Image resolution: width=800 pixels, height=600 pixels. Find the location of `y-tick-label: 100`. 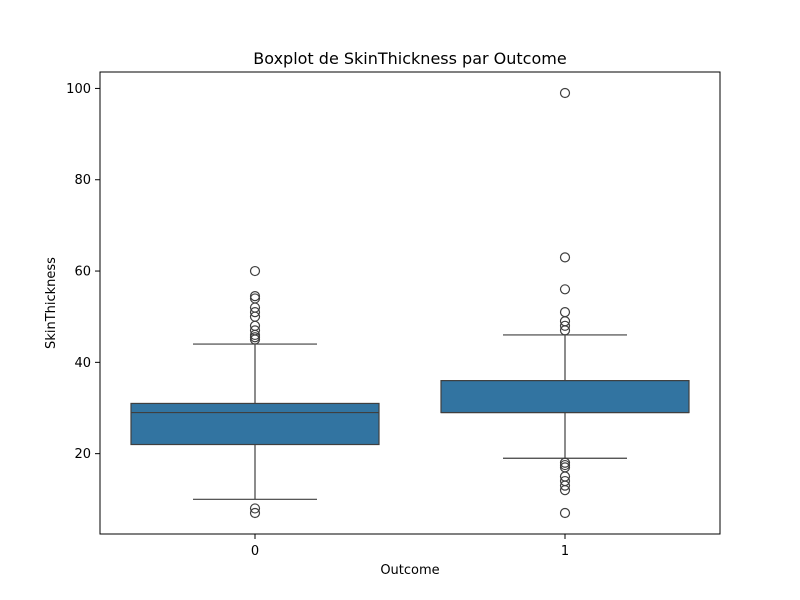

y-tick-label: 100 is located at coordinates (78, 89).